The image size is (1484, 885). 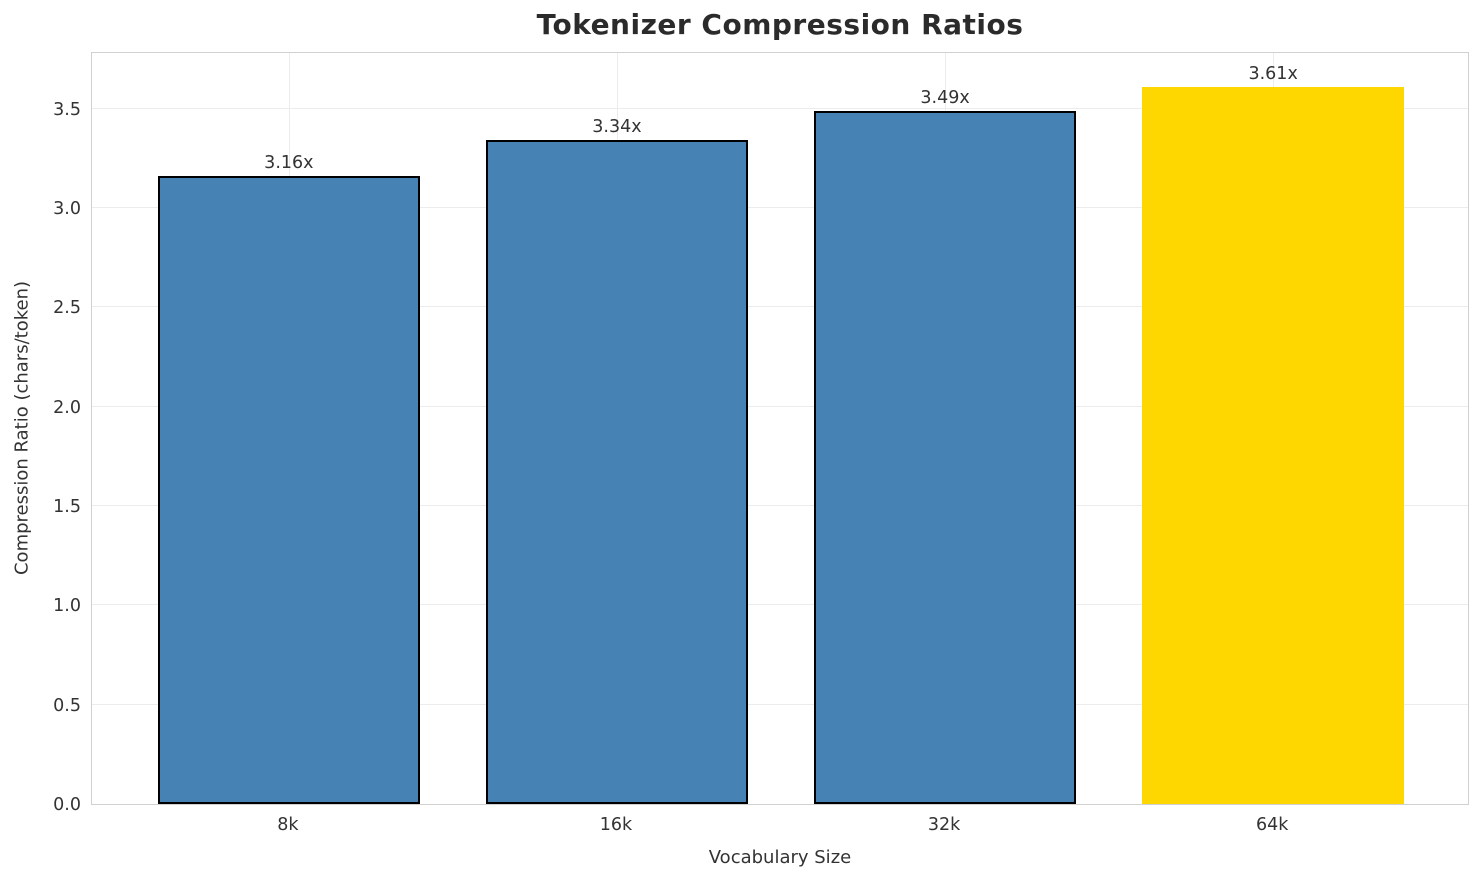 I want to click on bar-16k, so click(x=617, y=472).